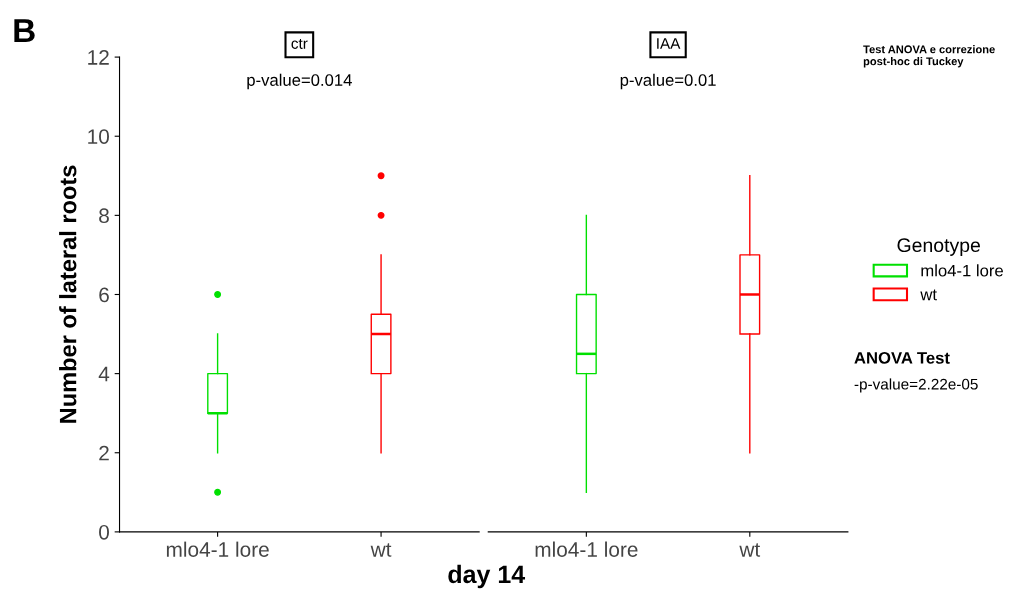  What do you see at coordinates (928, 295) in the screenshot?
I see `legend-label: wt` at bounding box center [928, 295].